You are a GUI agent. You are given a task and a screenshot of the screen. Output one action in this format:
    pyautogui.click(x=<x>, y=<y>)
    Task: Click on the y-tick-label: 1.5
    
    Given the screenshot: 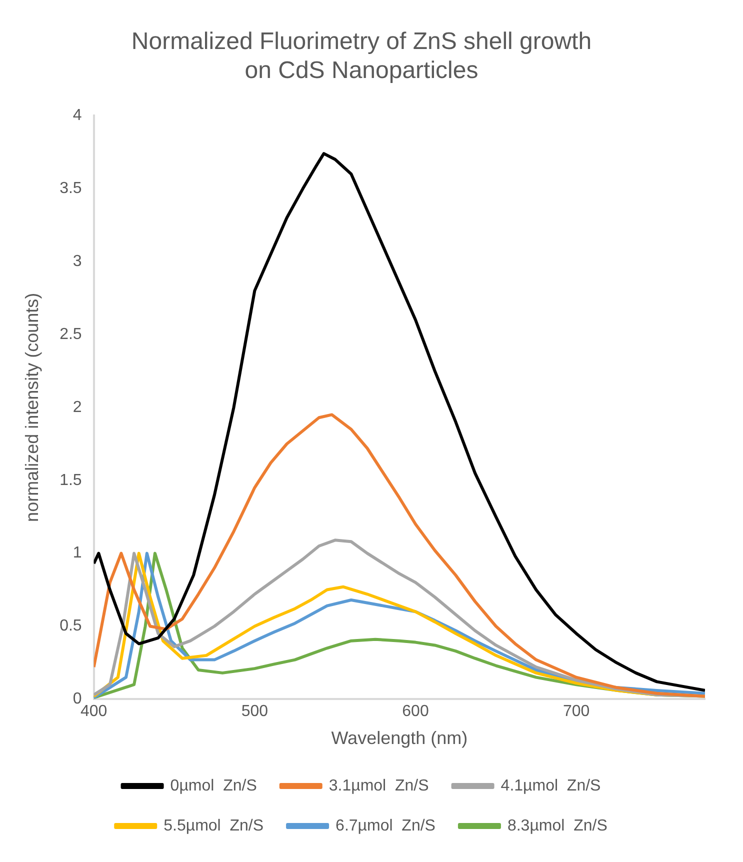 What is the action you would take?
    pyautogui.click(x=71, y=480)
    